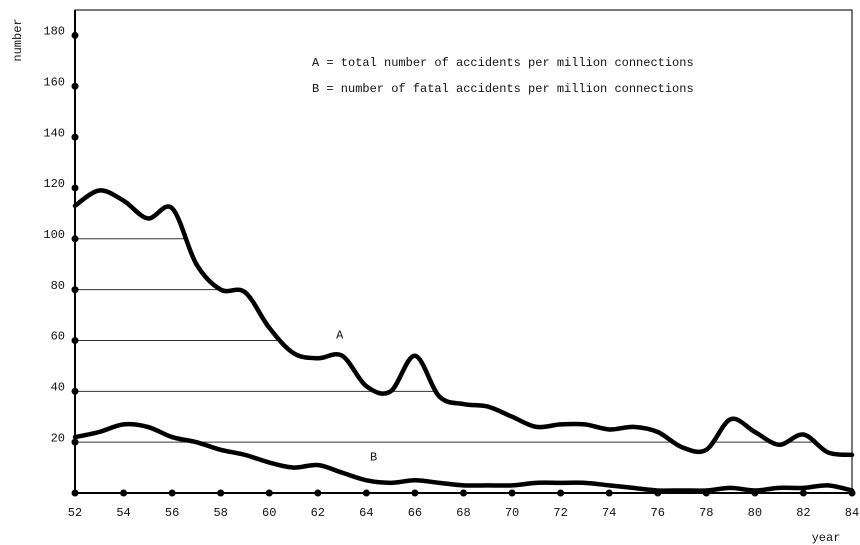 Image resolution: width=860 pixels, height=545 pixels. I want to click on y-tick-label: 60, so click(58, 337).